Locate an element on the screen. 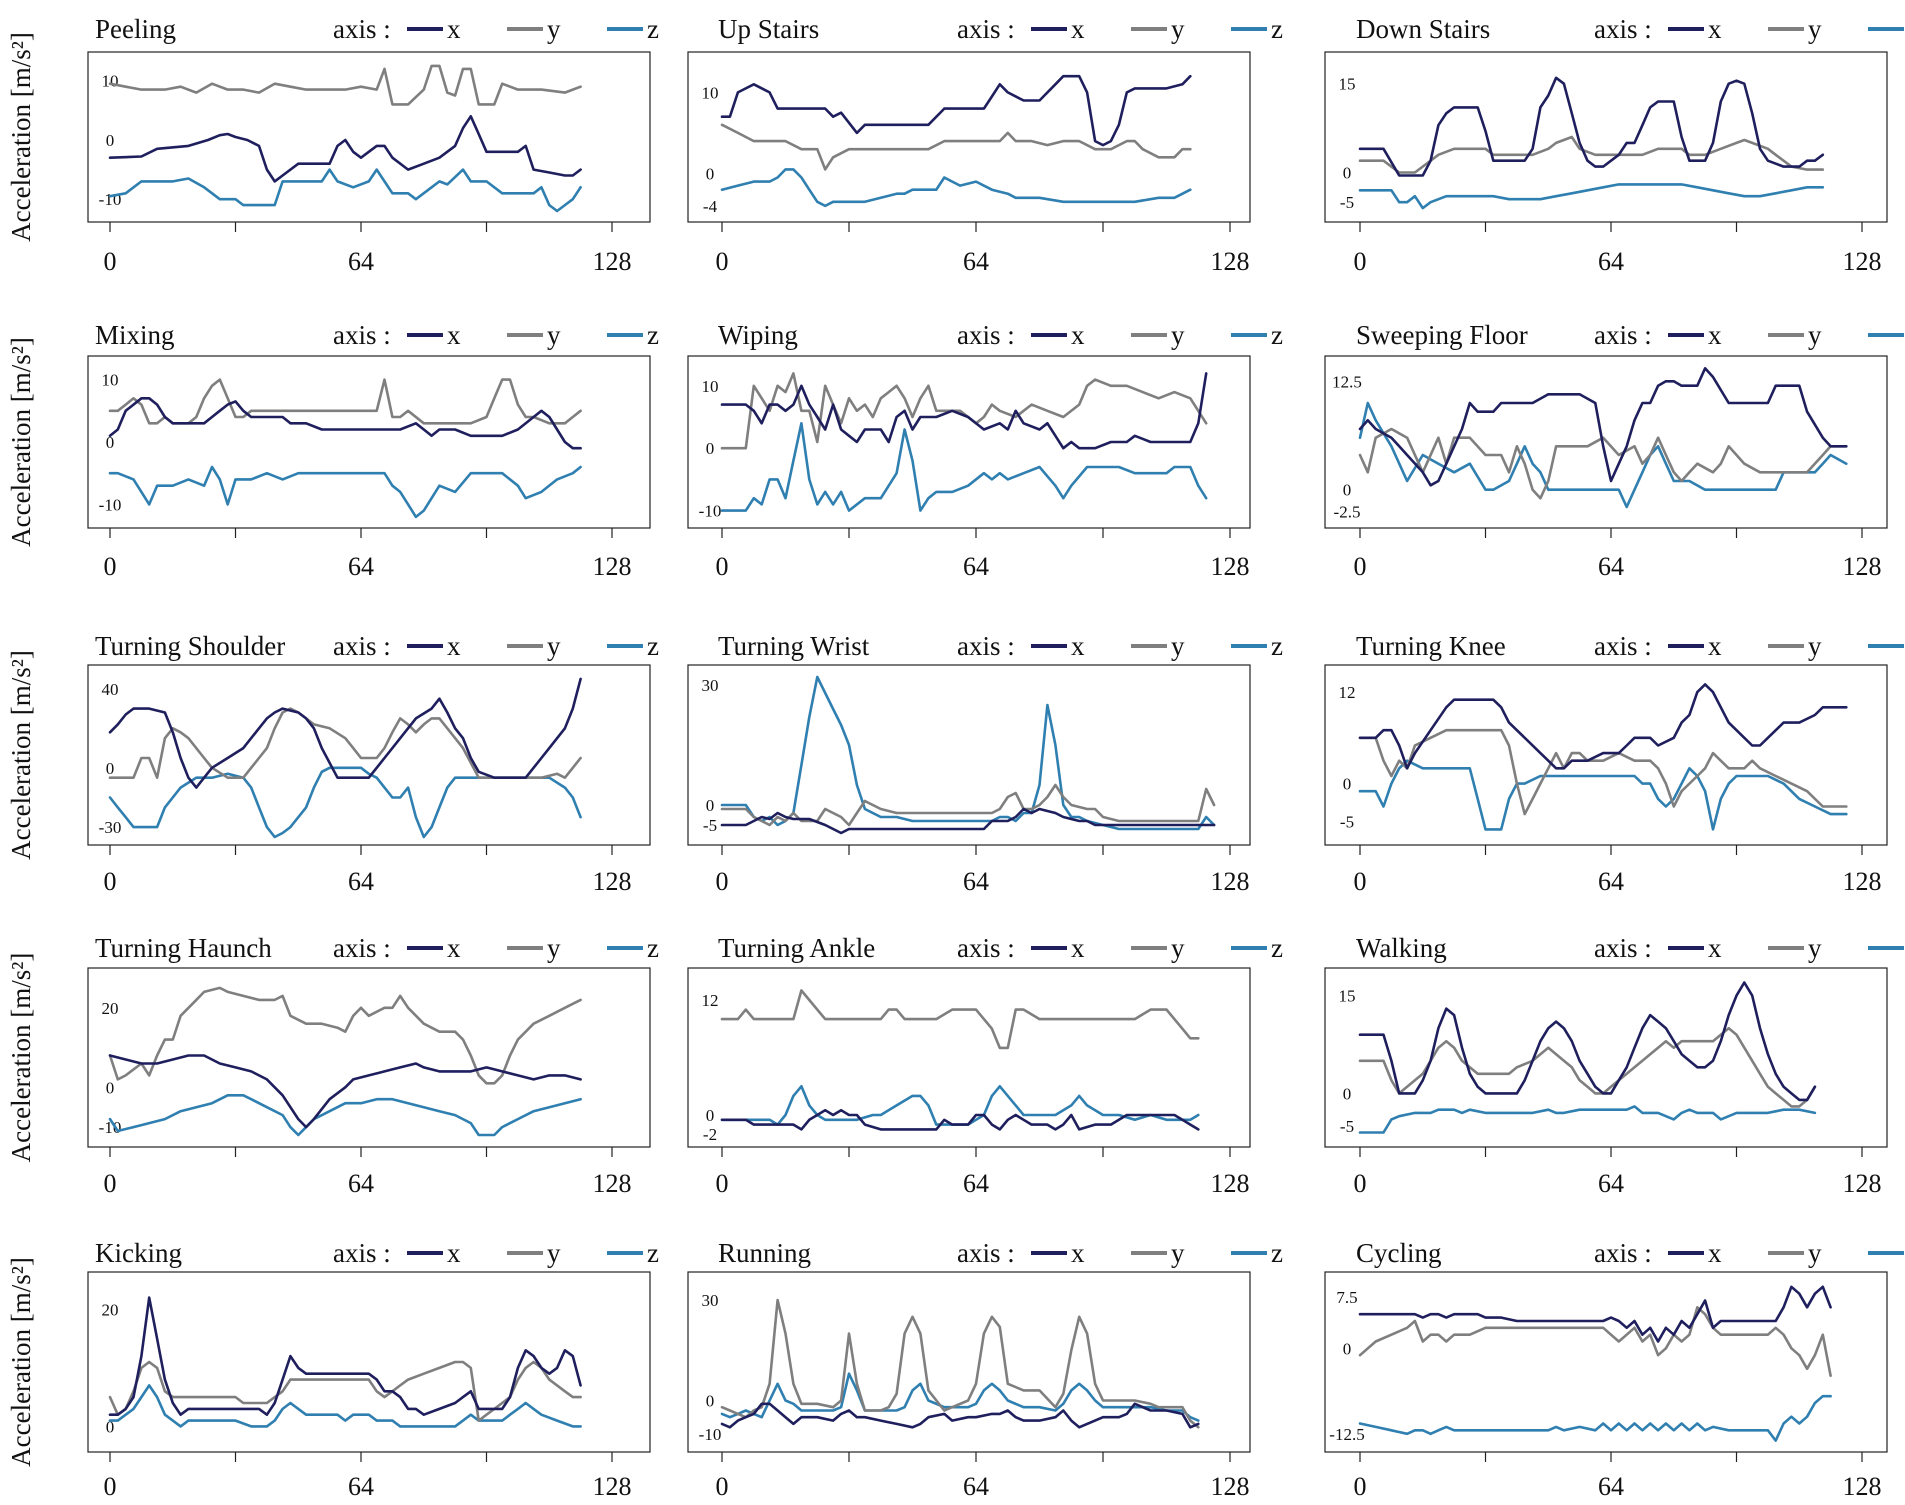 This screenshot has width=1905, height=1505. chart-title: Down Stairs is located at coordinates (1423, 29).